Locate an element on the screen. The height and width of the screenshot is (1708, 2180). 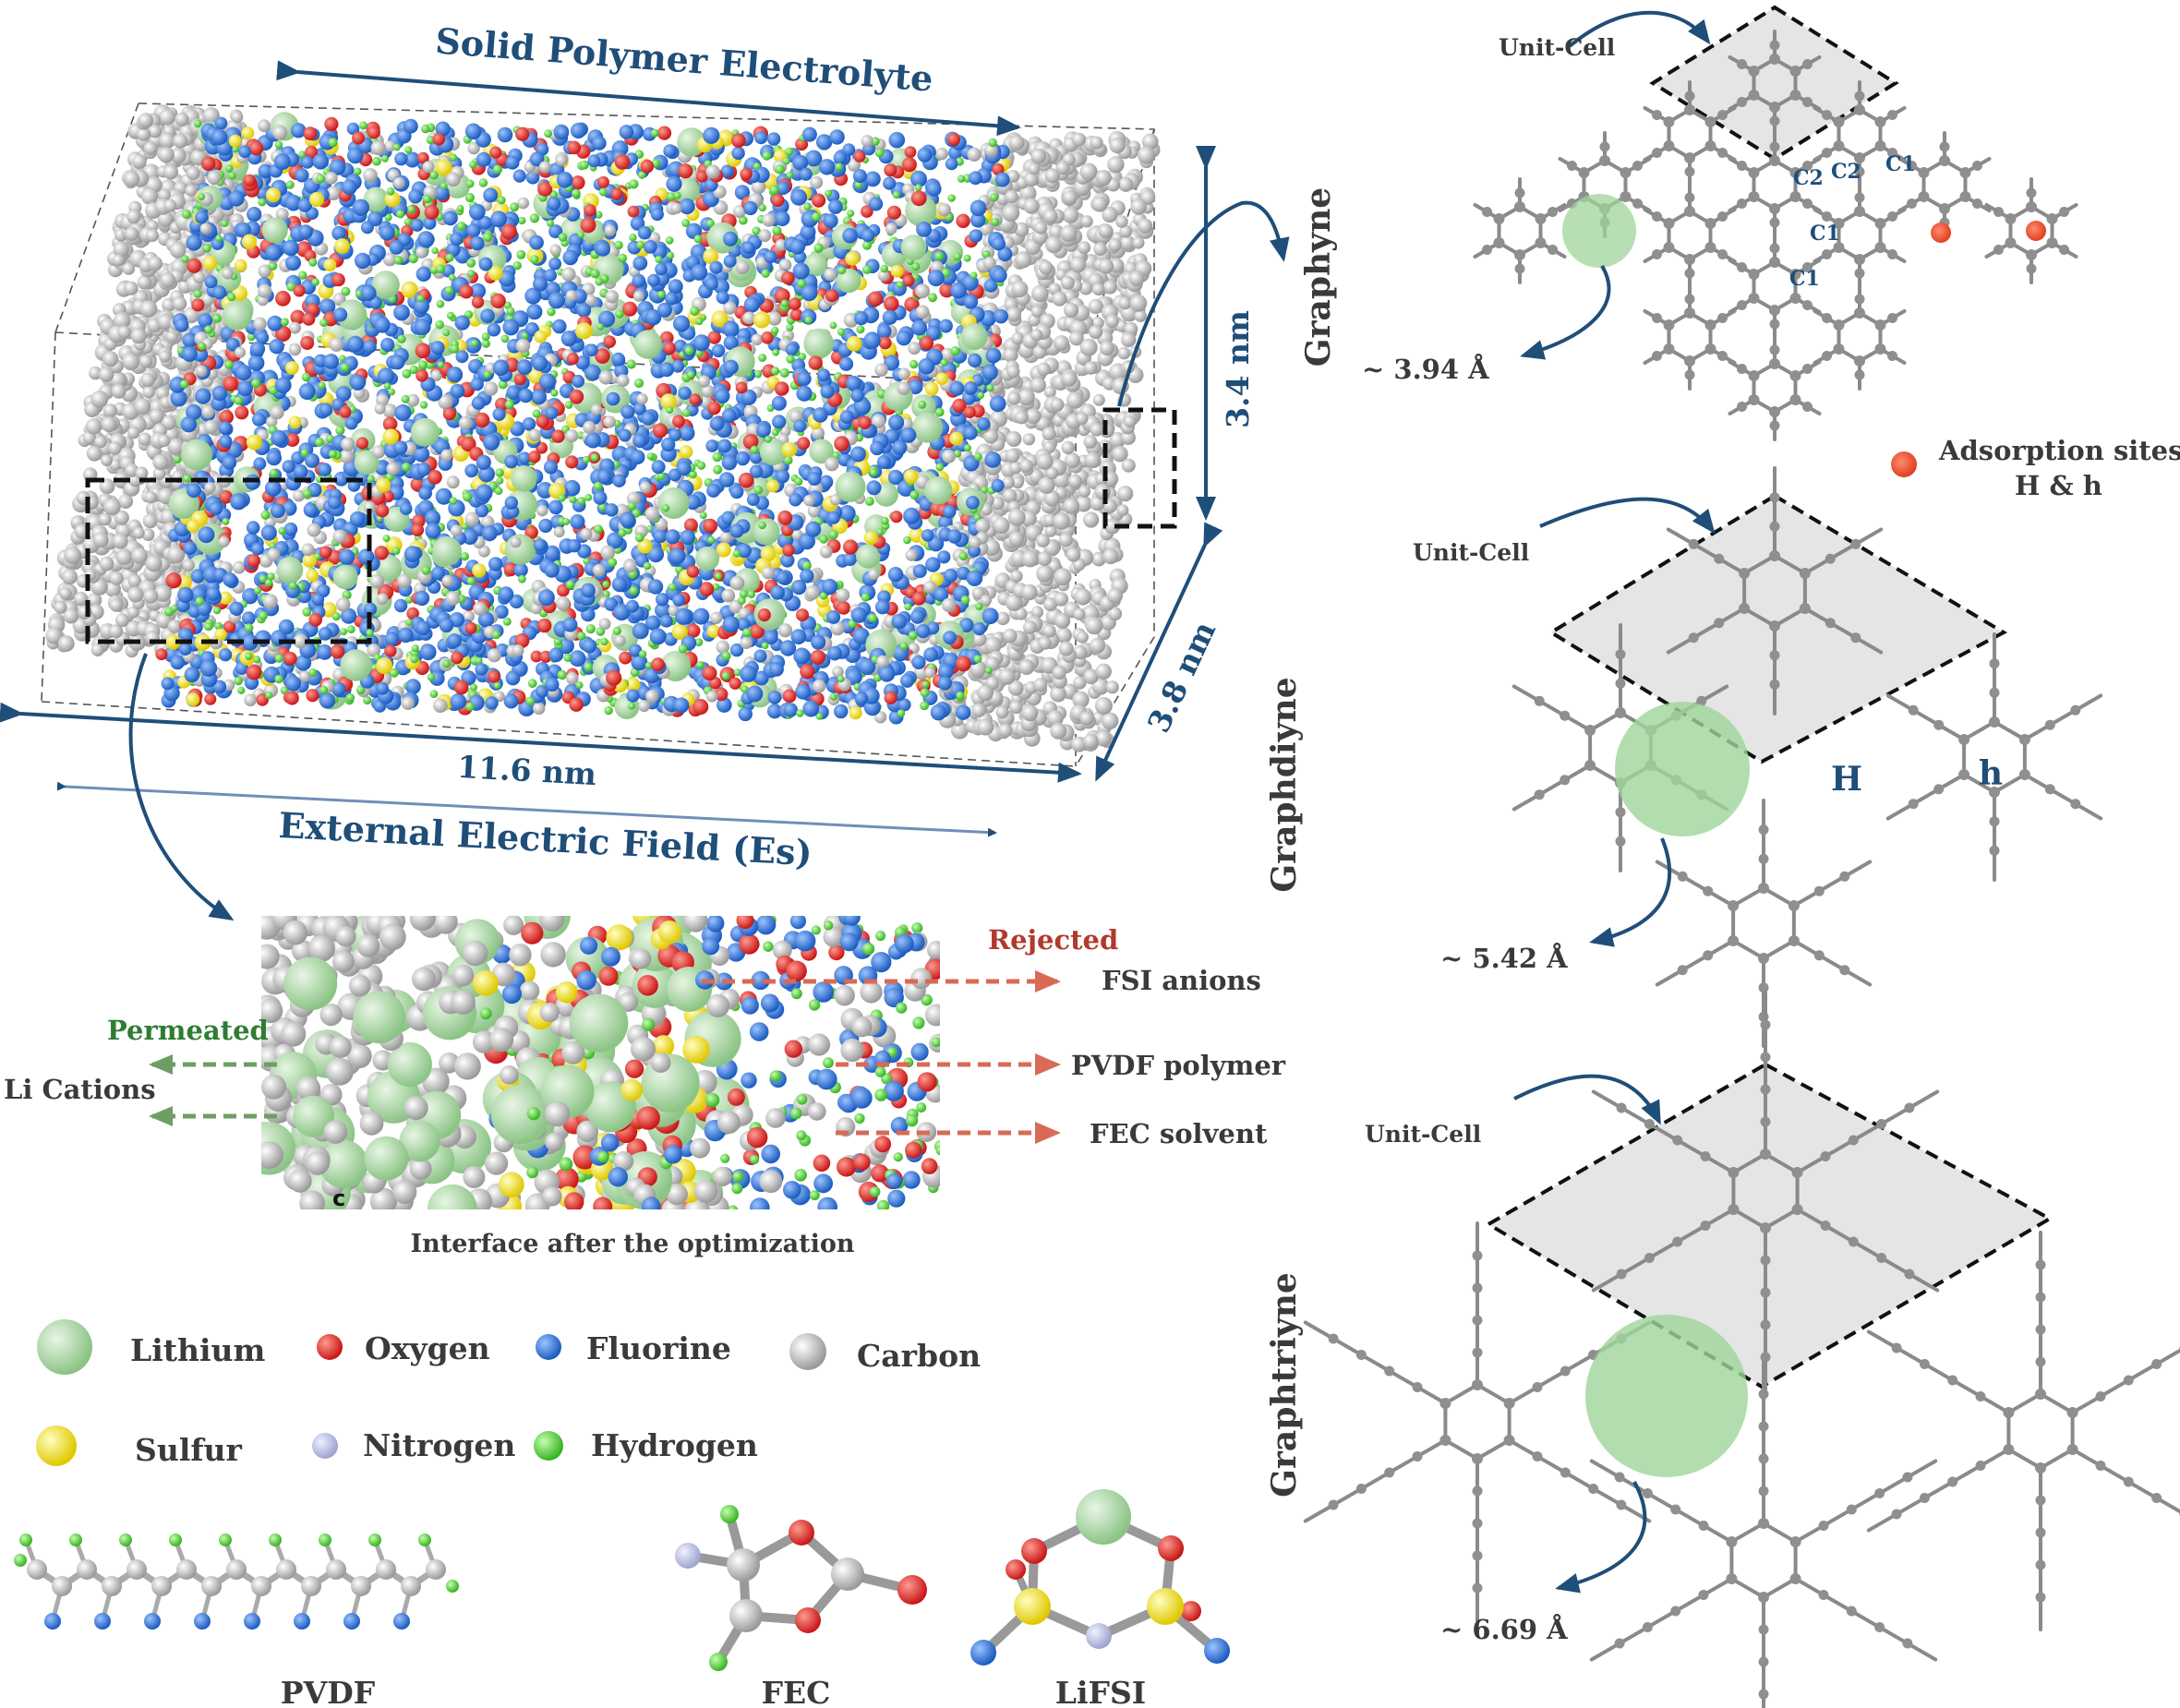
site-label-c1-b: C1 is located at coordinates (1825, 234).